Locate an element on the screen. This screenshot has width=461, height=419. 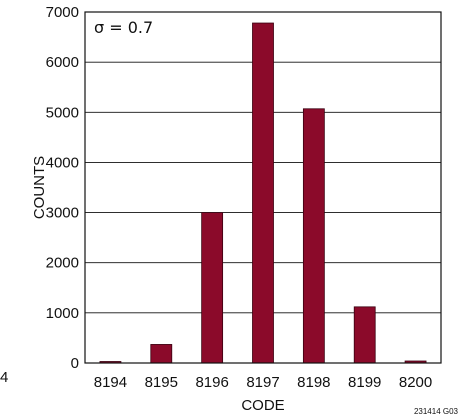
edge-text-fragment: 4 is located at coordinates (4, 377).